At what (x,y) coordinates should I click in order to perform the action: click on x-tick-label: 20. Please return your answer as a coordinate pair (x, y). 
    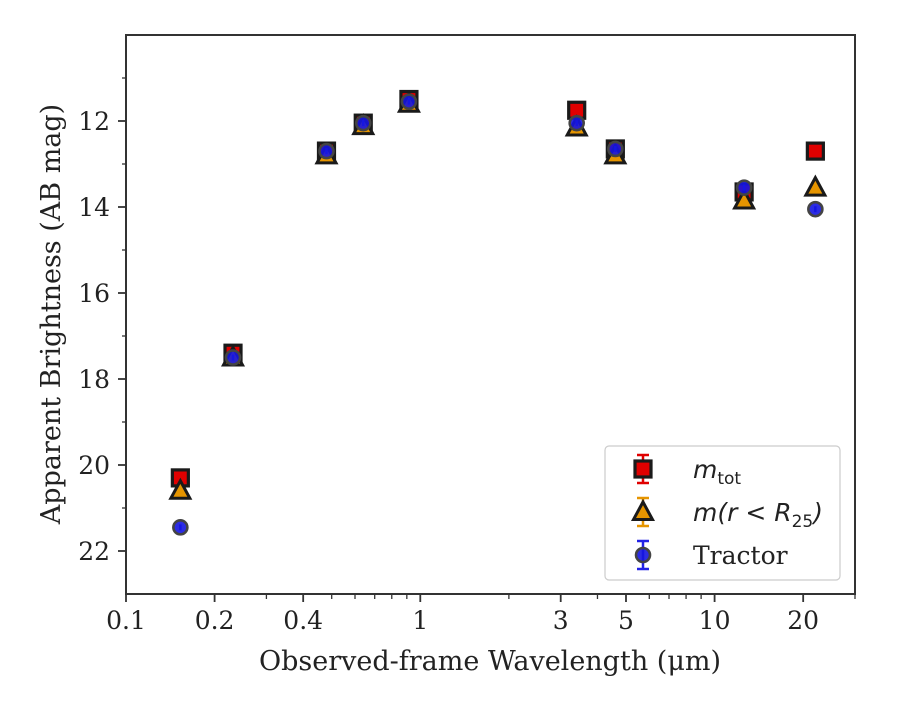
    Looking at the image, I should click on (803, 620).